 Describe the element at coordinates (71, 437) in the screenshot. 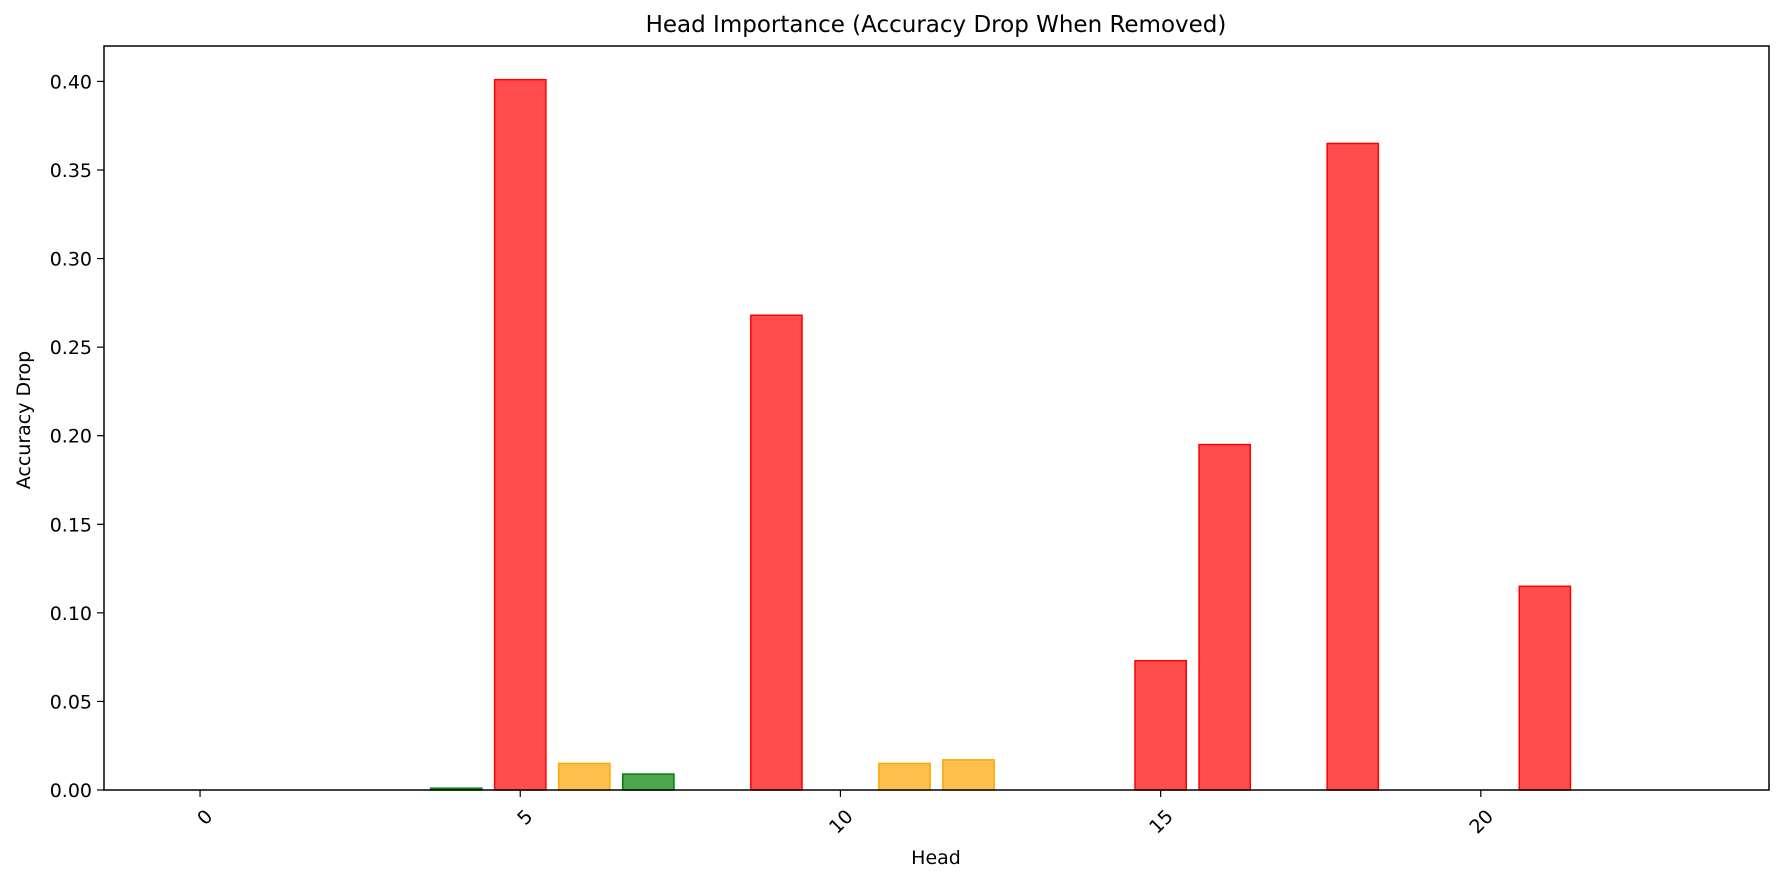

I see `y-tick-label: 0.20` at that location.